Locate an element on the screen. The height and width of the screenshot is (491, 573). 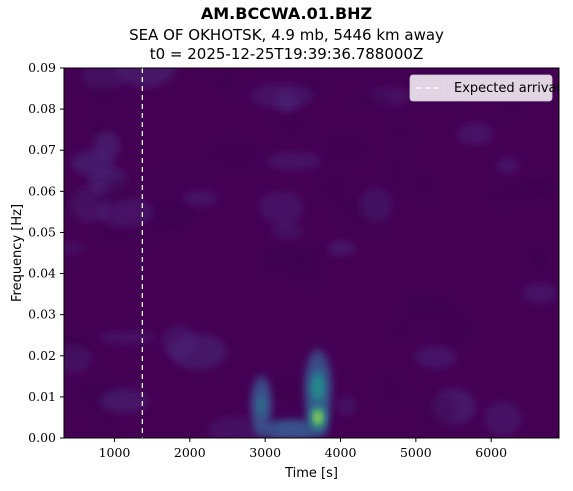
y-axis-label: Frequency [Hz] is located at coordinates (17, 253).